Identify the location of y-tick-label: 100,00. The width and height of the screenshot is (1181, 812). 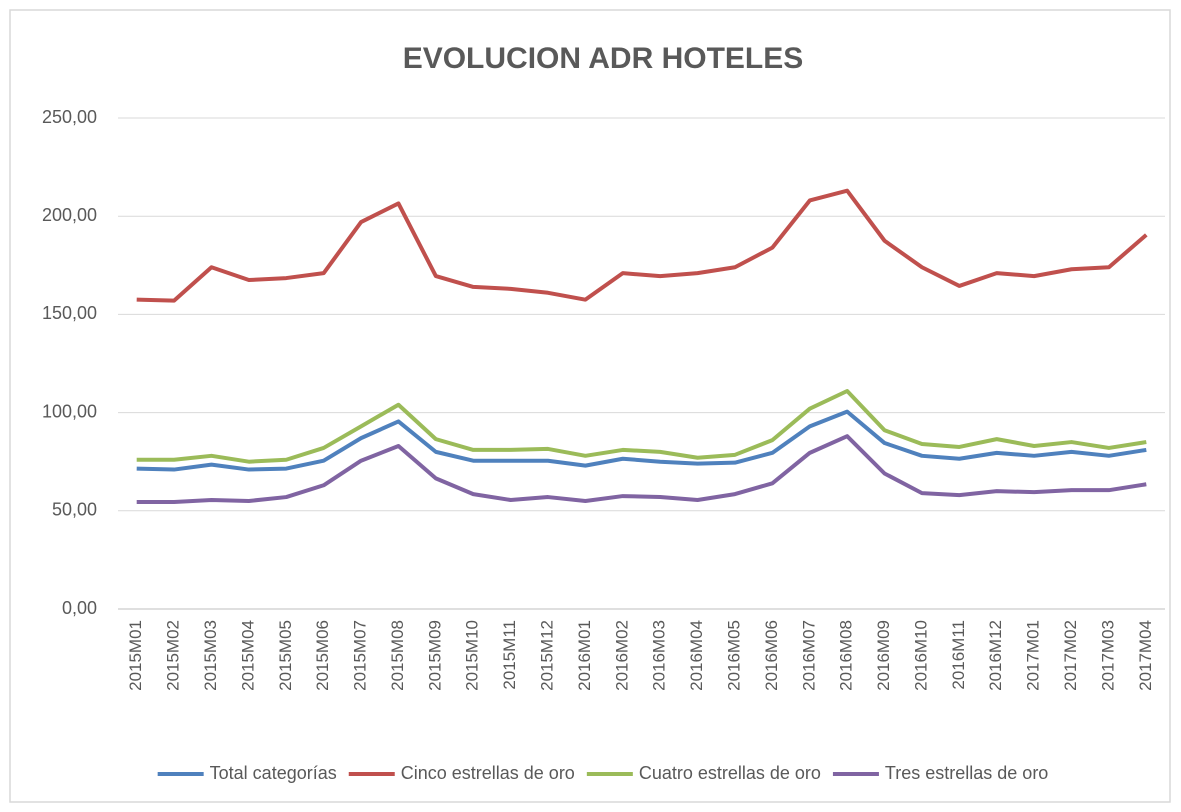
(69, 411).